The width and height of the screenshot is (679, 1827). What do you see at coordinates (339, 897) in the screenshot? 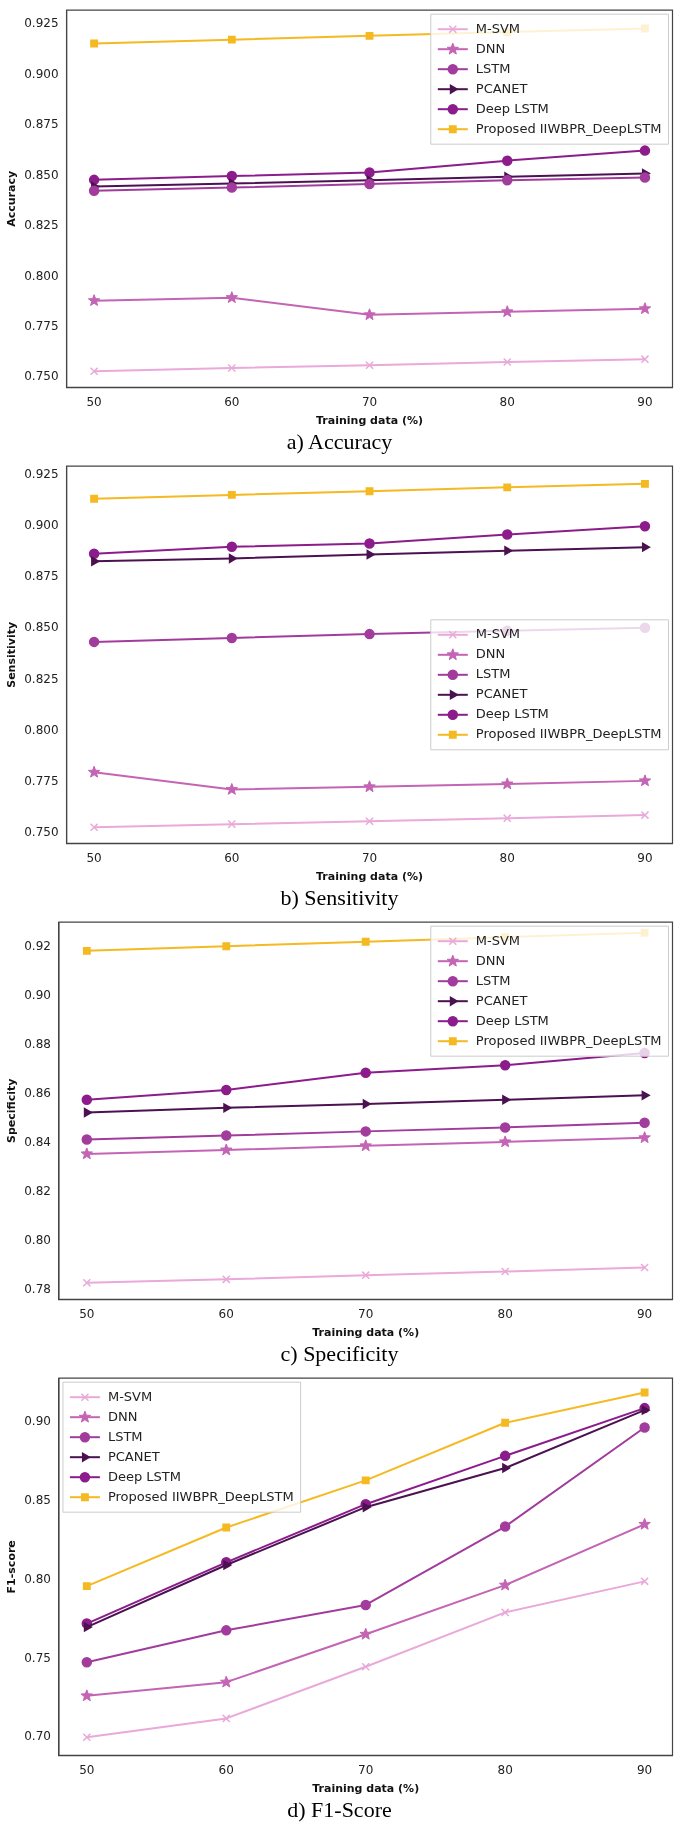
I see `text: b) Sensitivity` at bounding box center [339, 897].